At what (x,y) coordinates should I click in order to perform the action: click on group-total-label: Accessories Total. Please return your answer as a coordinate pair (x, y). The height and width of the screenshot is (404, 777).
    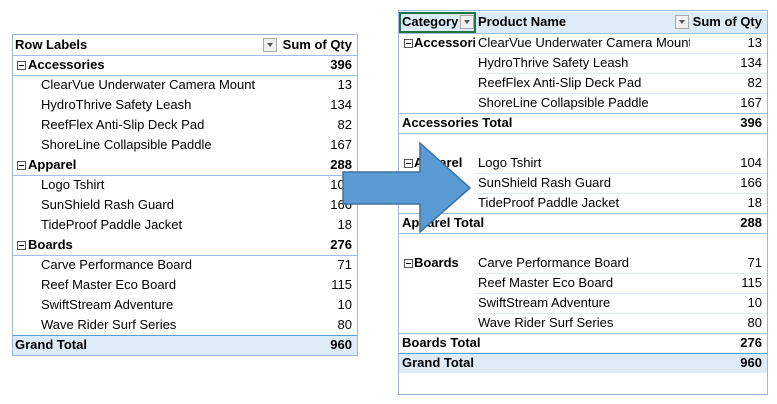
    Looking at the image, I should click on (457, 122).